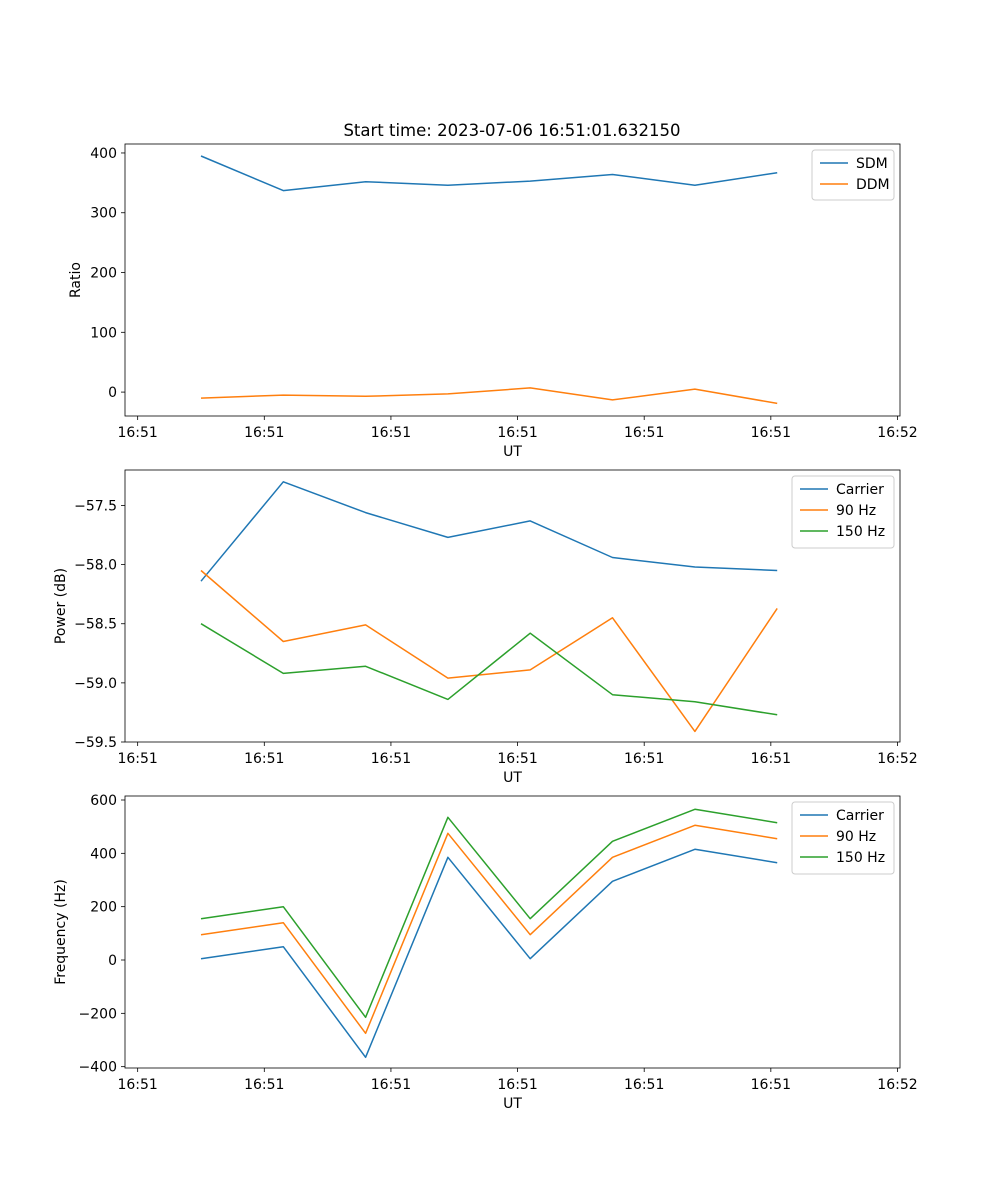 This screenshot has height=1200, width=1000. I want to click on y-tick-label: 100, so click(103, 333).